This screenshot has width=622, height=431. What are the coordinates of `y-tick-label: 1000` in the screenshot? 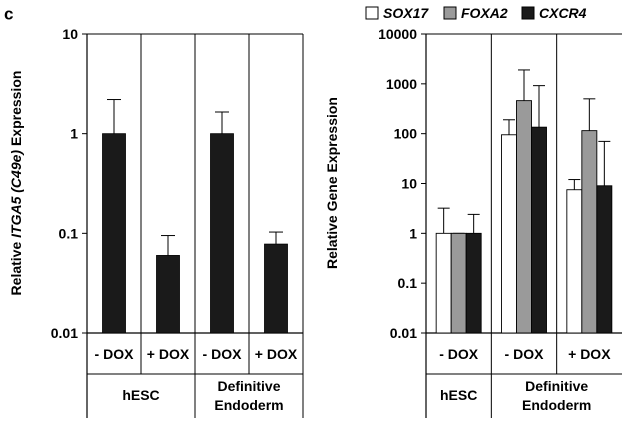 It's located at (401, 84).